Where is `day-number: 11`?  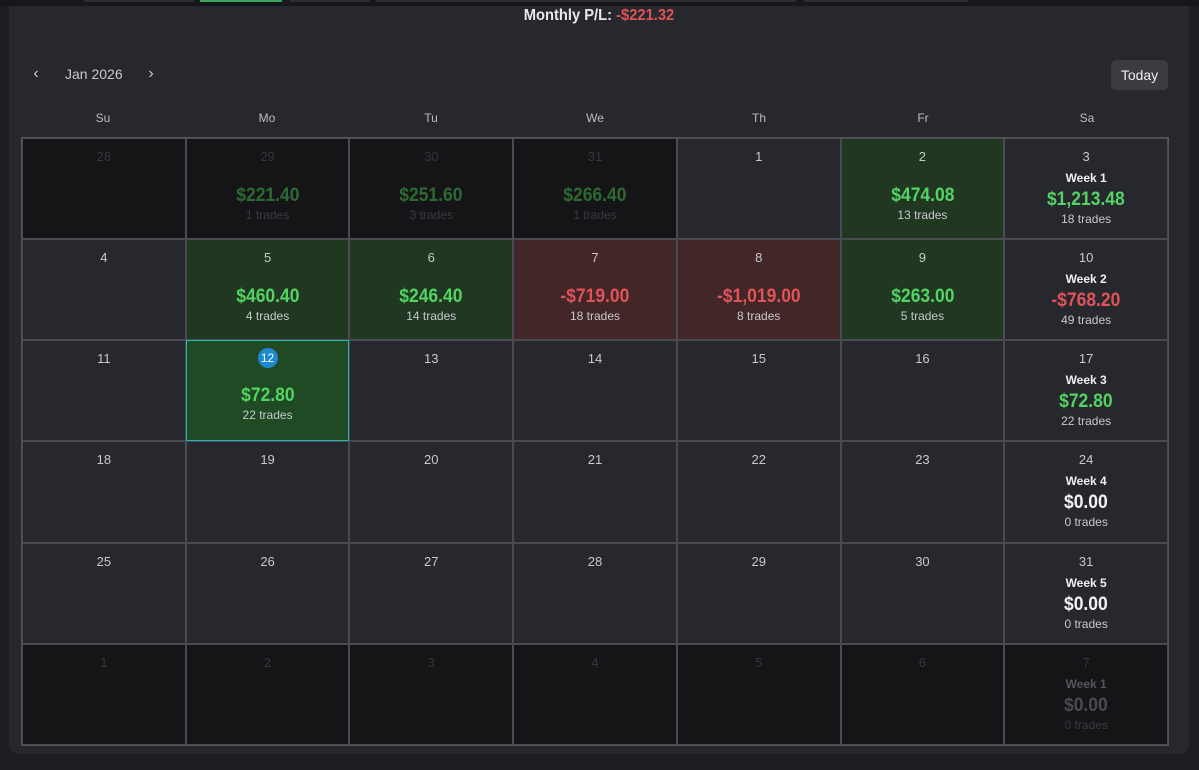 day-number: 11 is located at coordinates (104, 359).